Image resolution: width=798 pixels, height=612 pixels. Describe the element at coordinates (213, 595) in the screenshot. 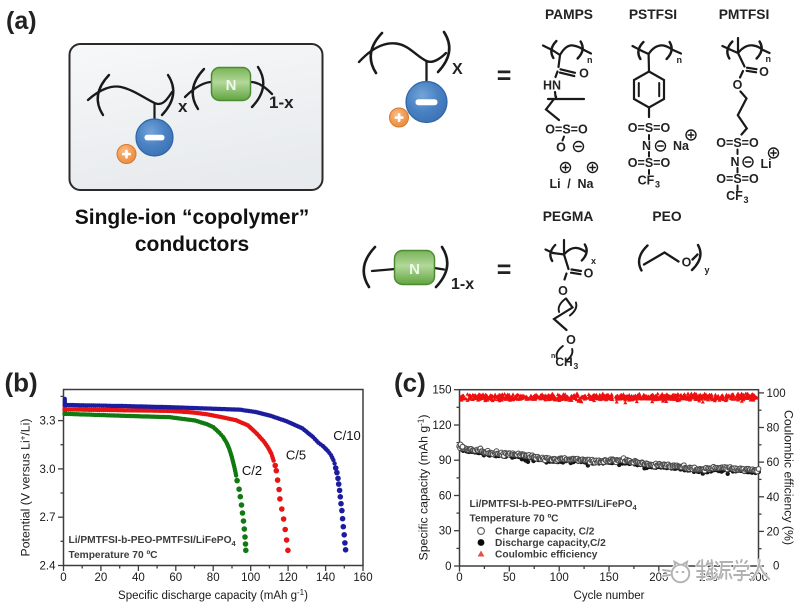

I see `svg-text:Specific discharge capacity (m: Specific discharge capacity (mAh g-1)` at that location.